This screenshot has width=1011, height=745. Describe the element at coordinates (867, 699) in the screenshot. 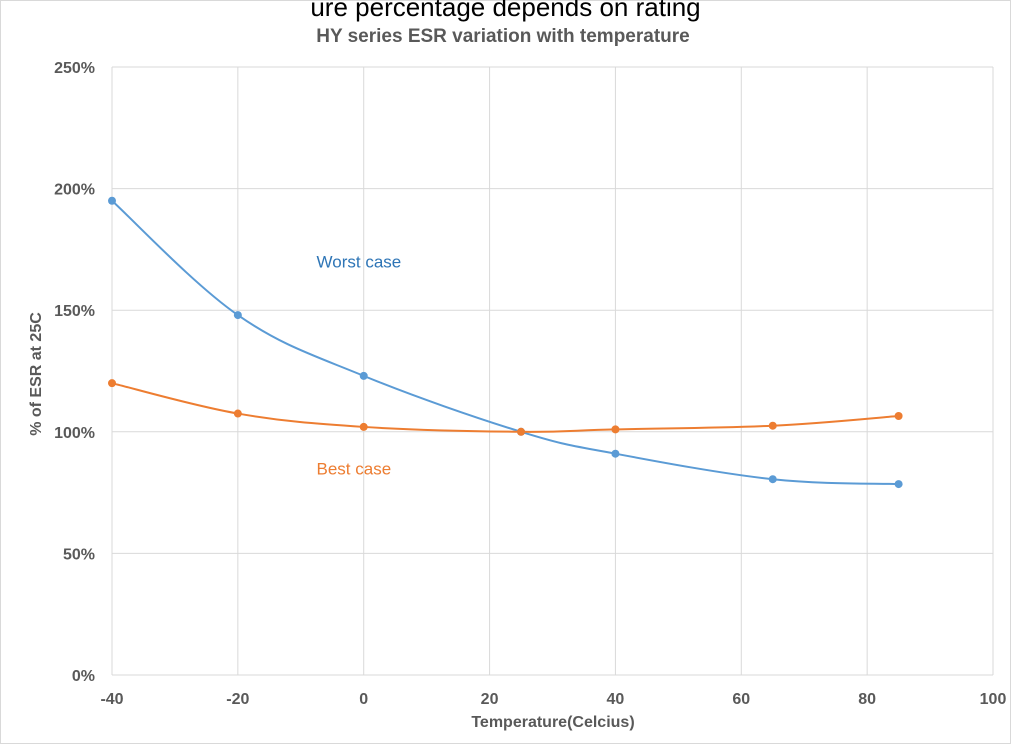

I see `x-tick-label: 80` at that location.